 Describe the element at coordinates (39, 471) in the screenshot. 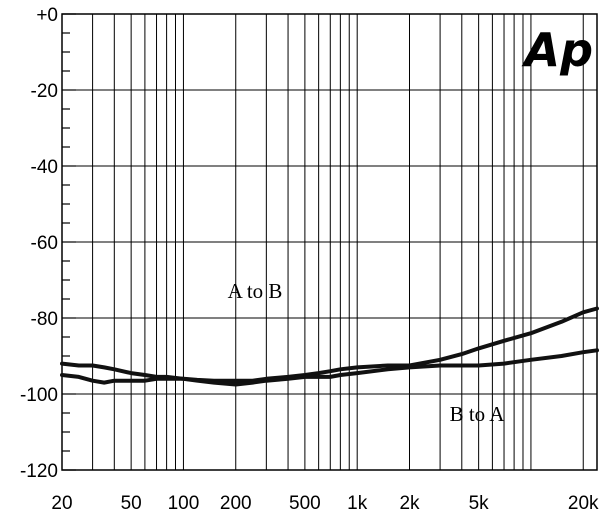

I see `y-tick-label: -120` at that location.